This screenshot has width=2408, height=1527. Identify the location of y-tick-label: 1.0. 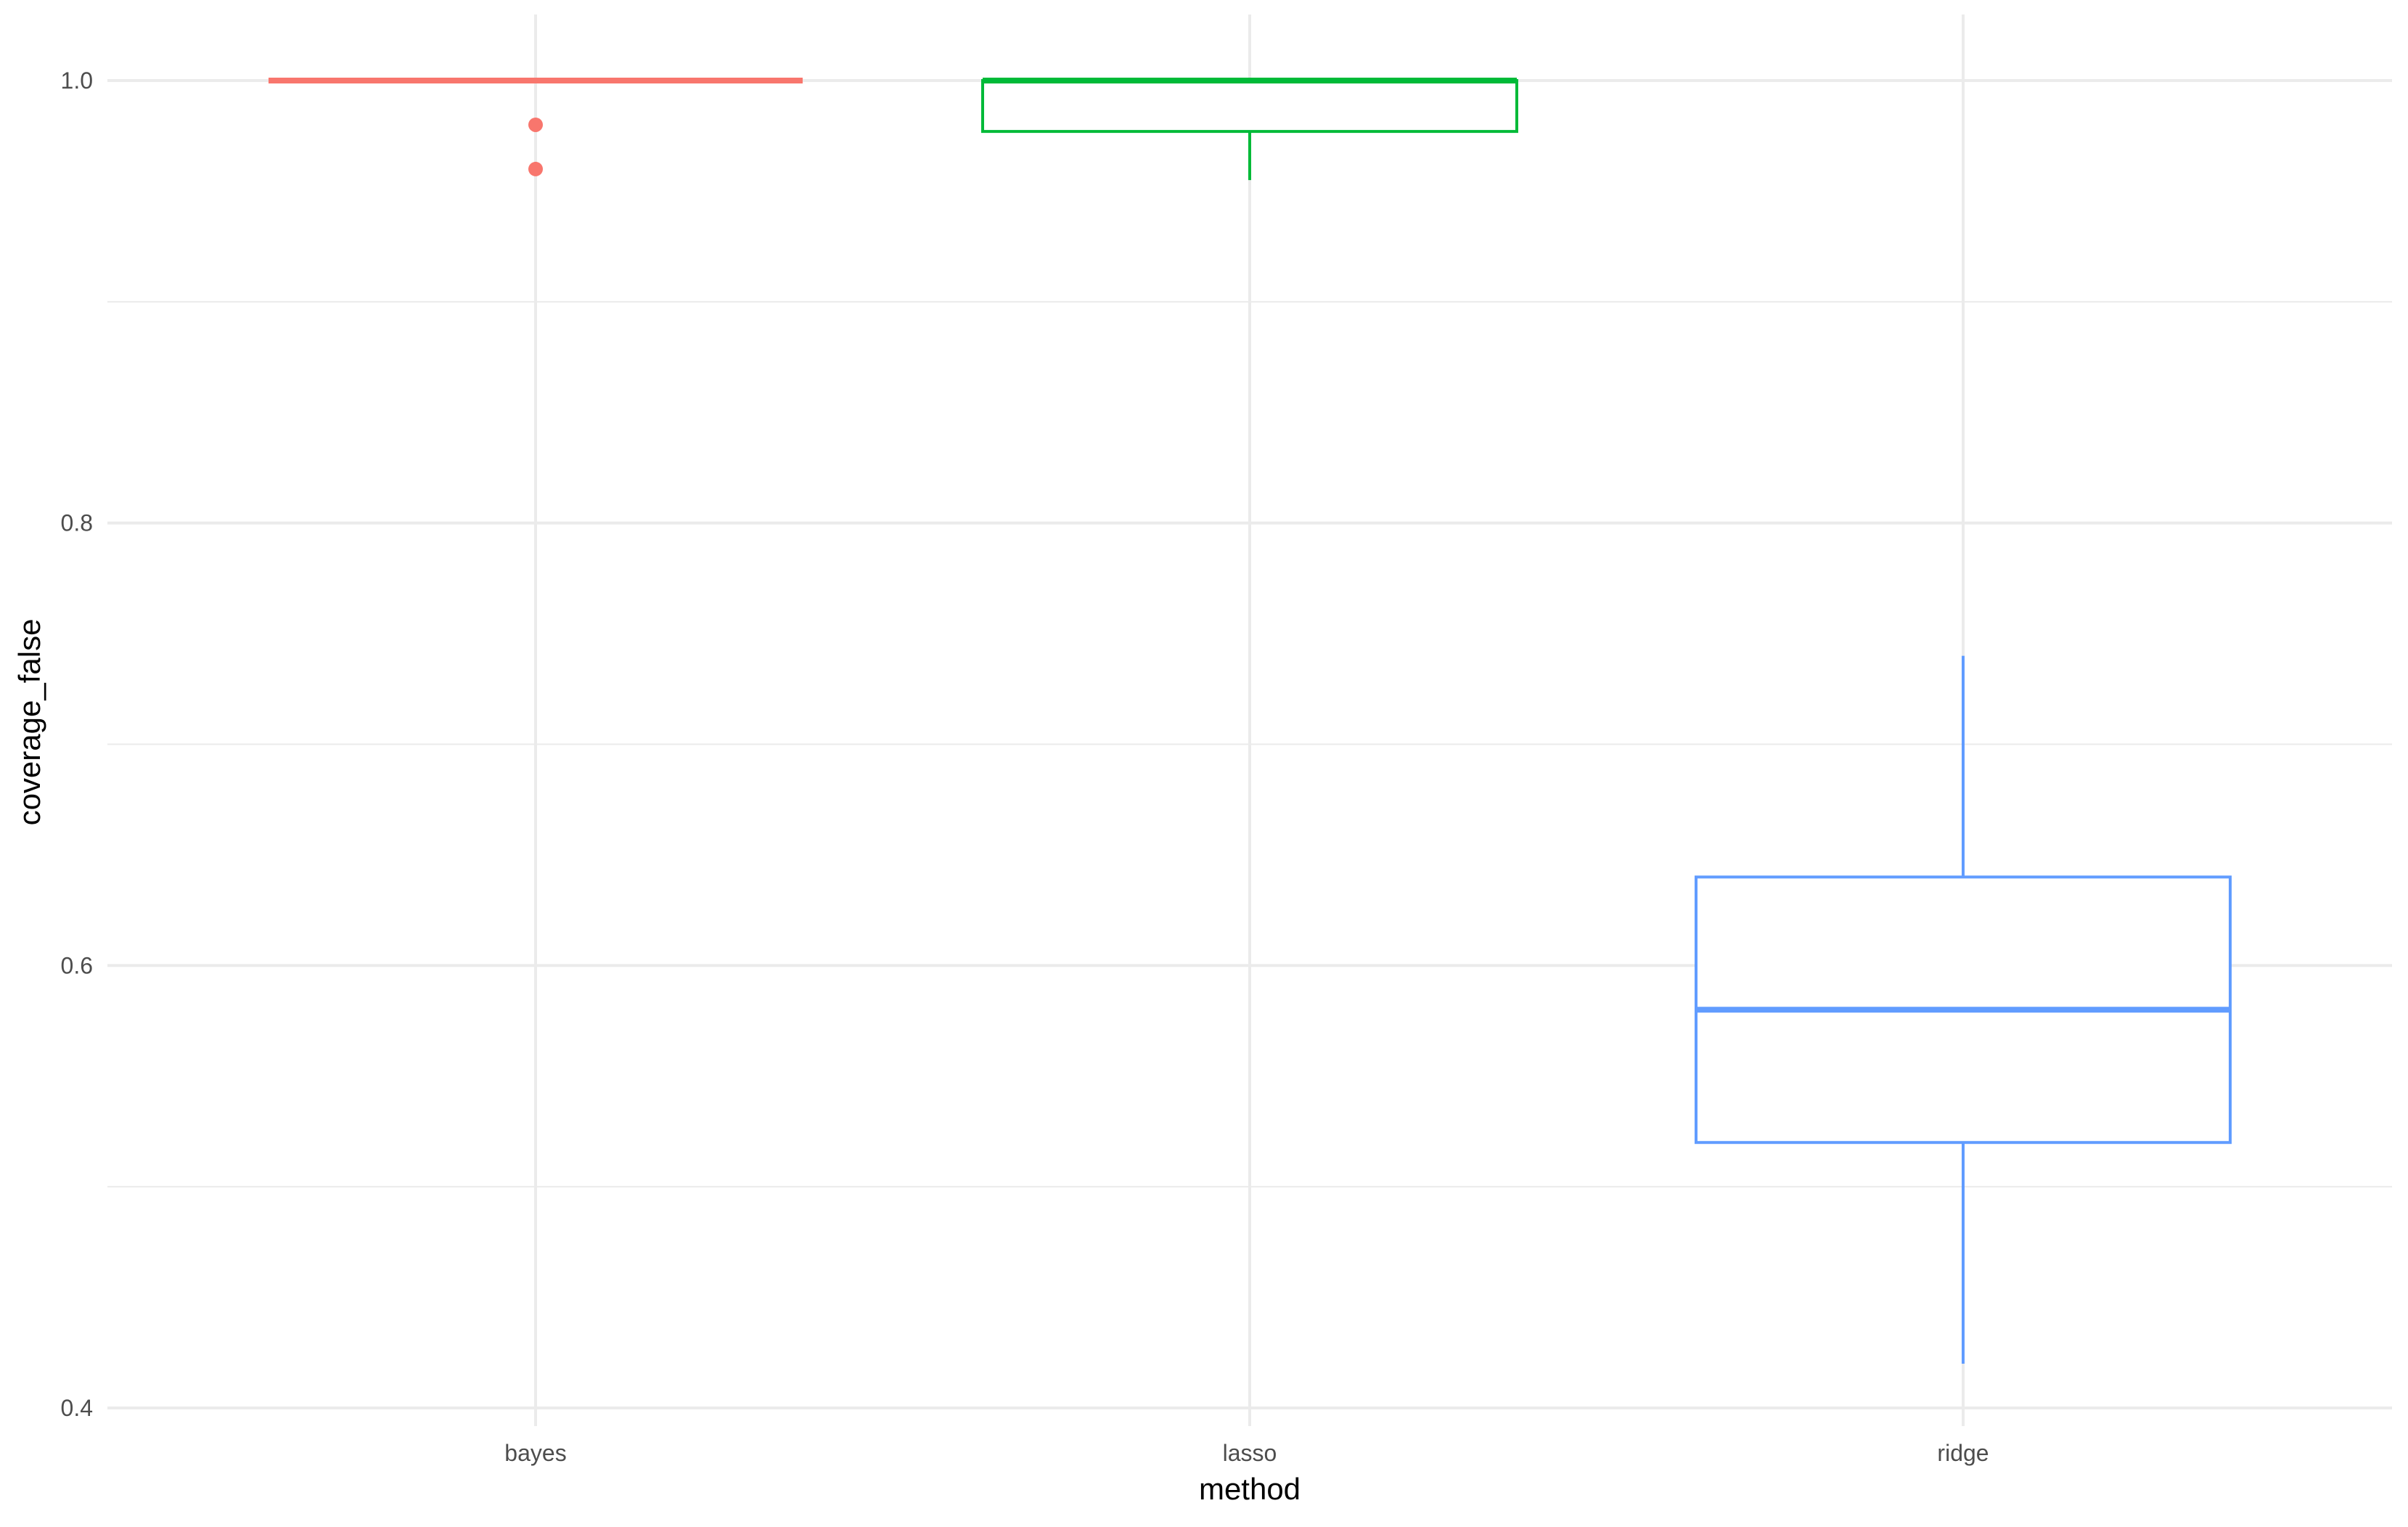
(77, 80).